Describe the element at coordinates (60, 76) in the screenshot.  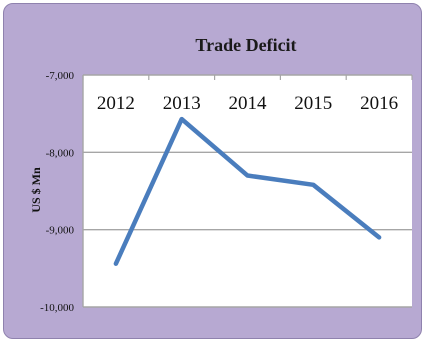
I see `y-tick-label: -7,000` at that location.